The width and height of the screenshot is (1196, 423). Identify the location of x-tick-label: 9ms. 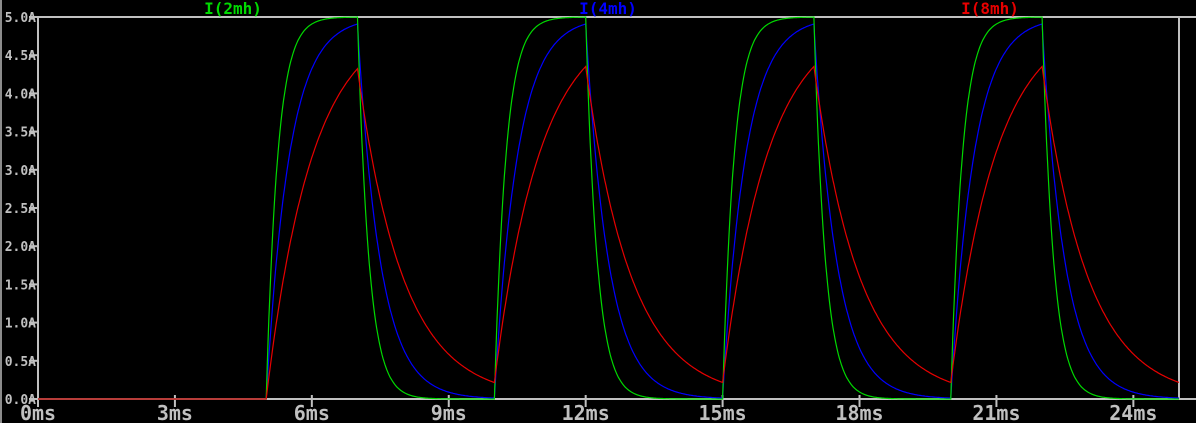
(449, 412).